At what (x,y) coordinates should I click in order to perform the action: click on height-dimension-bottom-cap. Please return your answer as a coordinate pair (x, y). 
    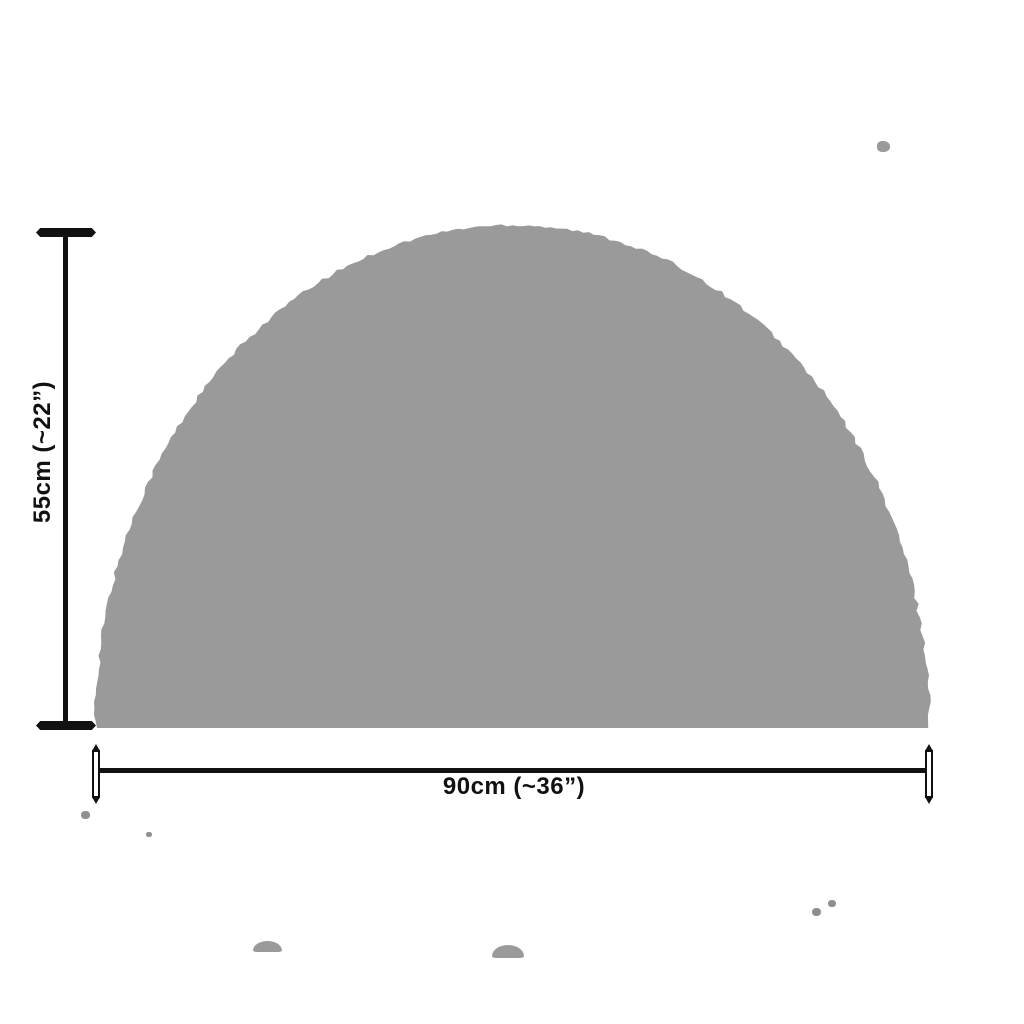
    Looking at the image, I should click on (66, 725).